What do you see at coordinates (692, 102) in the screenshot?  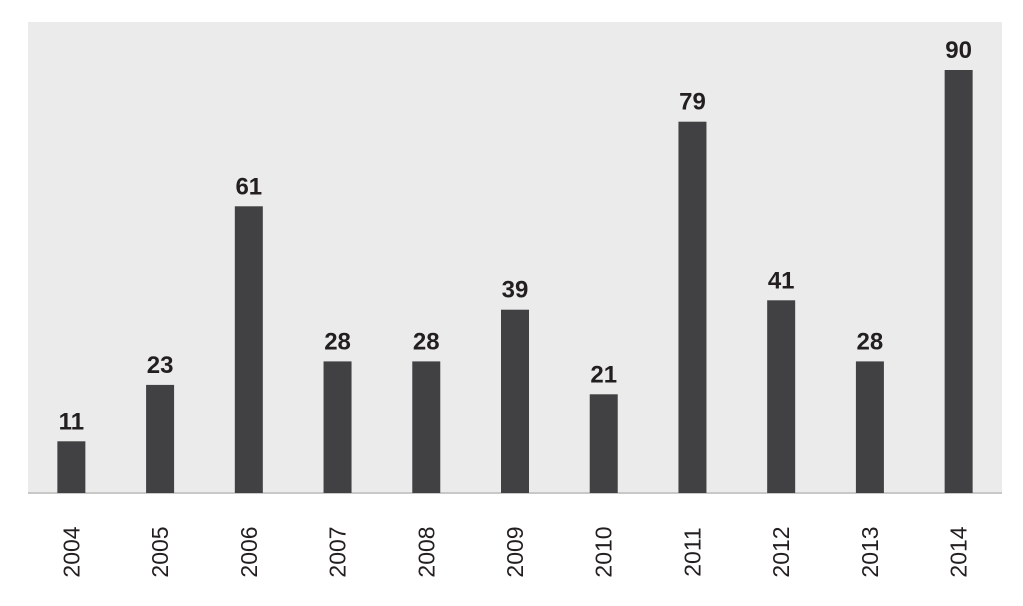 I see `value-label: 79` at bounding box center [692, 102].